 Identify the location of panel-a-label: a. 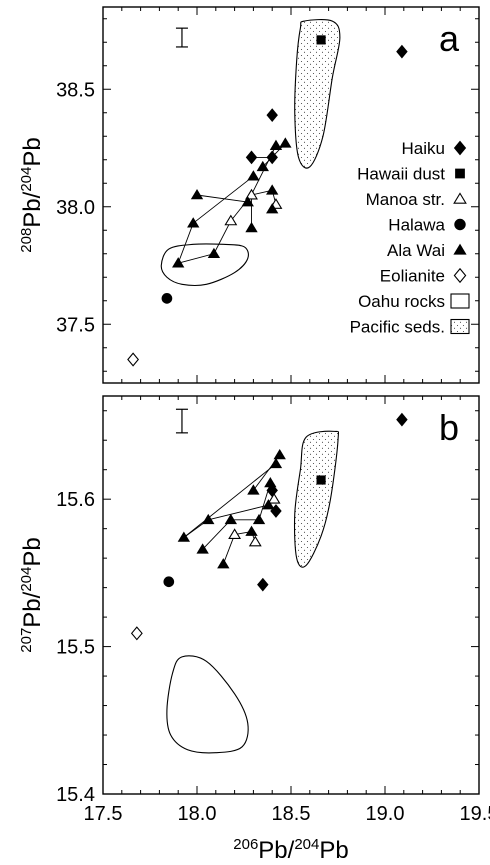
(449, 38).